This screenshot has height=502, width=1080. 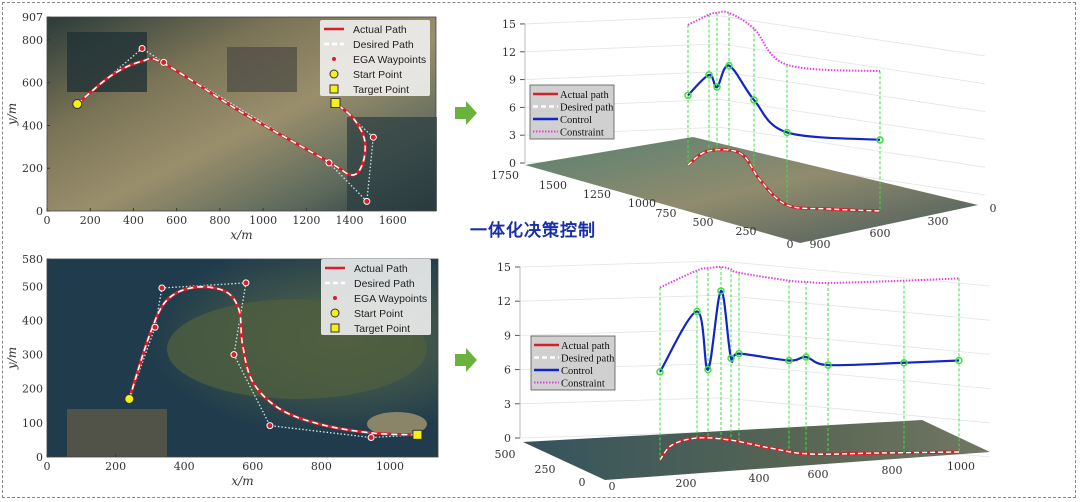 I want to click on x-tick-label: 600, so click(x=818, y=474).